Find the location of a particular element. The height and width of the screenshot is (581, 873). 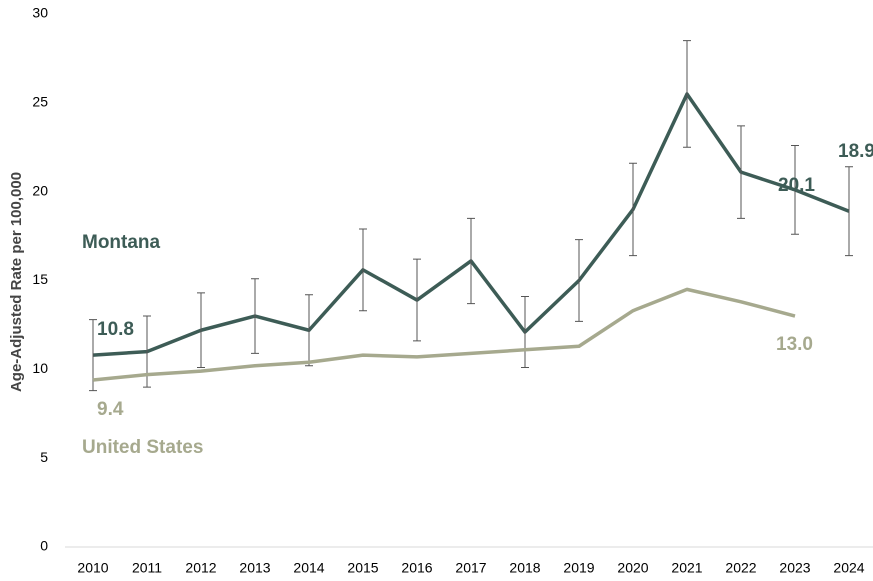

series-label: Montana is located at coordinates (121, 242).